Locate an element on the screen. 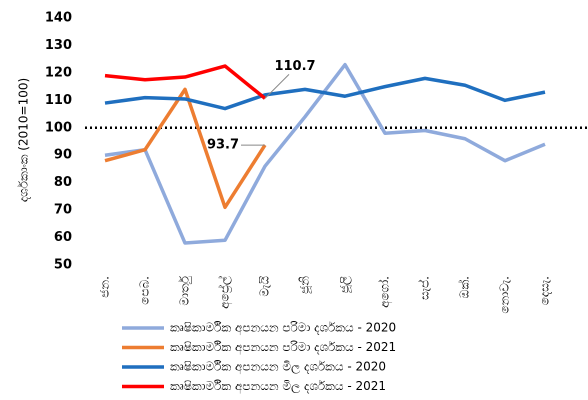 The image size is (588, 400). y-tick-label: 130 is located at coordinates (58, 45).